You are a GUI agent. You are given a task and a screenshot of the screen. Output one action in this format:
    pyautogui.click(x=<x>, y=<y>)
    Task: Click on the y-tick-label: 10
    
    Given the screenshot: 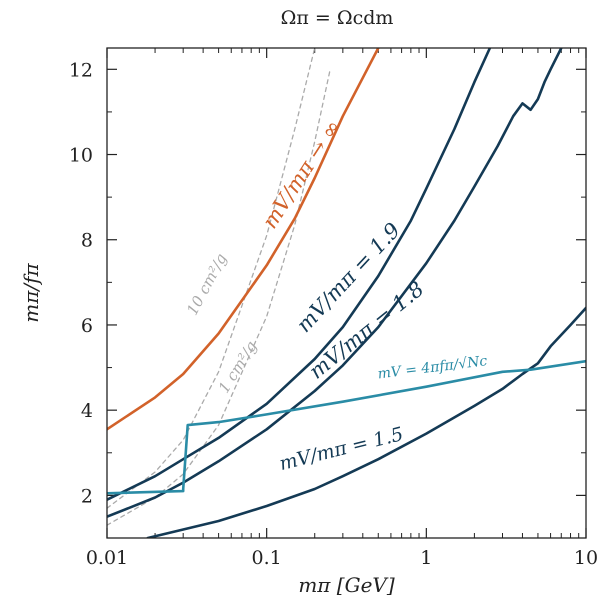 What is the action you would take?
    pyautogui.click(x=81, y=156)
    